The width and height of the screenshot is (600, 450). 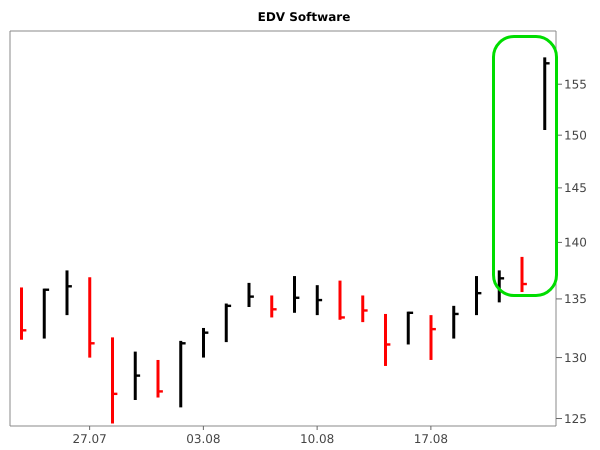 What do you see at coordinates (575, 84) in the screenshot?
I see `y-tick-label: 155` at bounding box center [575, 84].